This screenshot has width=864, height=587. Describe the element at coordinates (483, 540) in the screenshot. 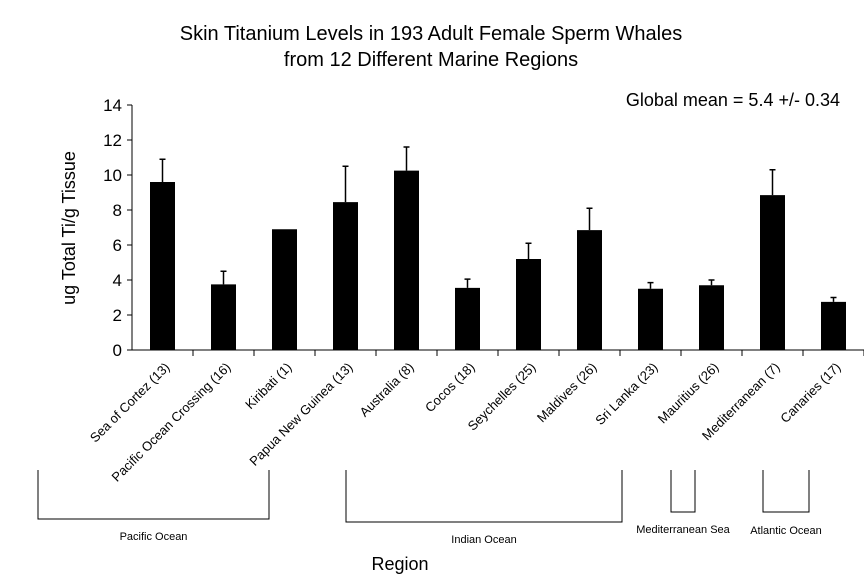

I see `region-label: Indian Ocean` at that location.